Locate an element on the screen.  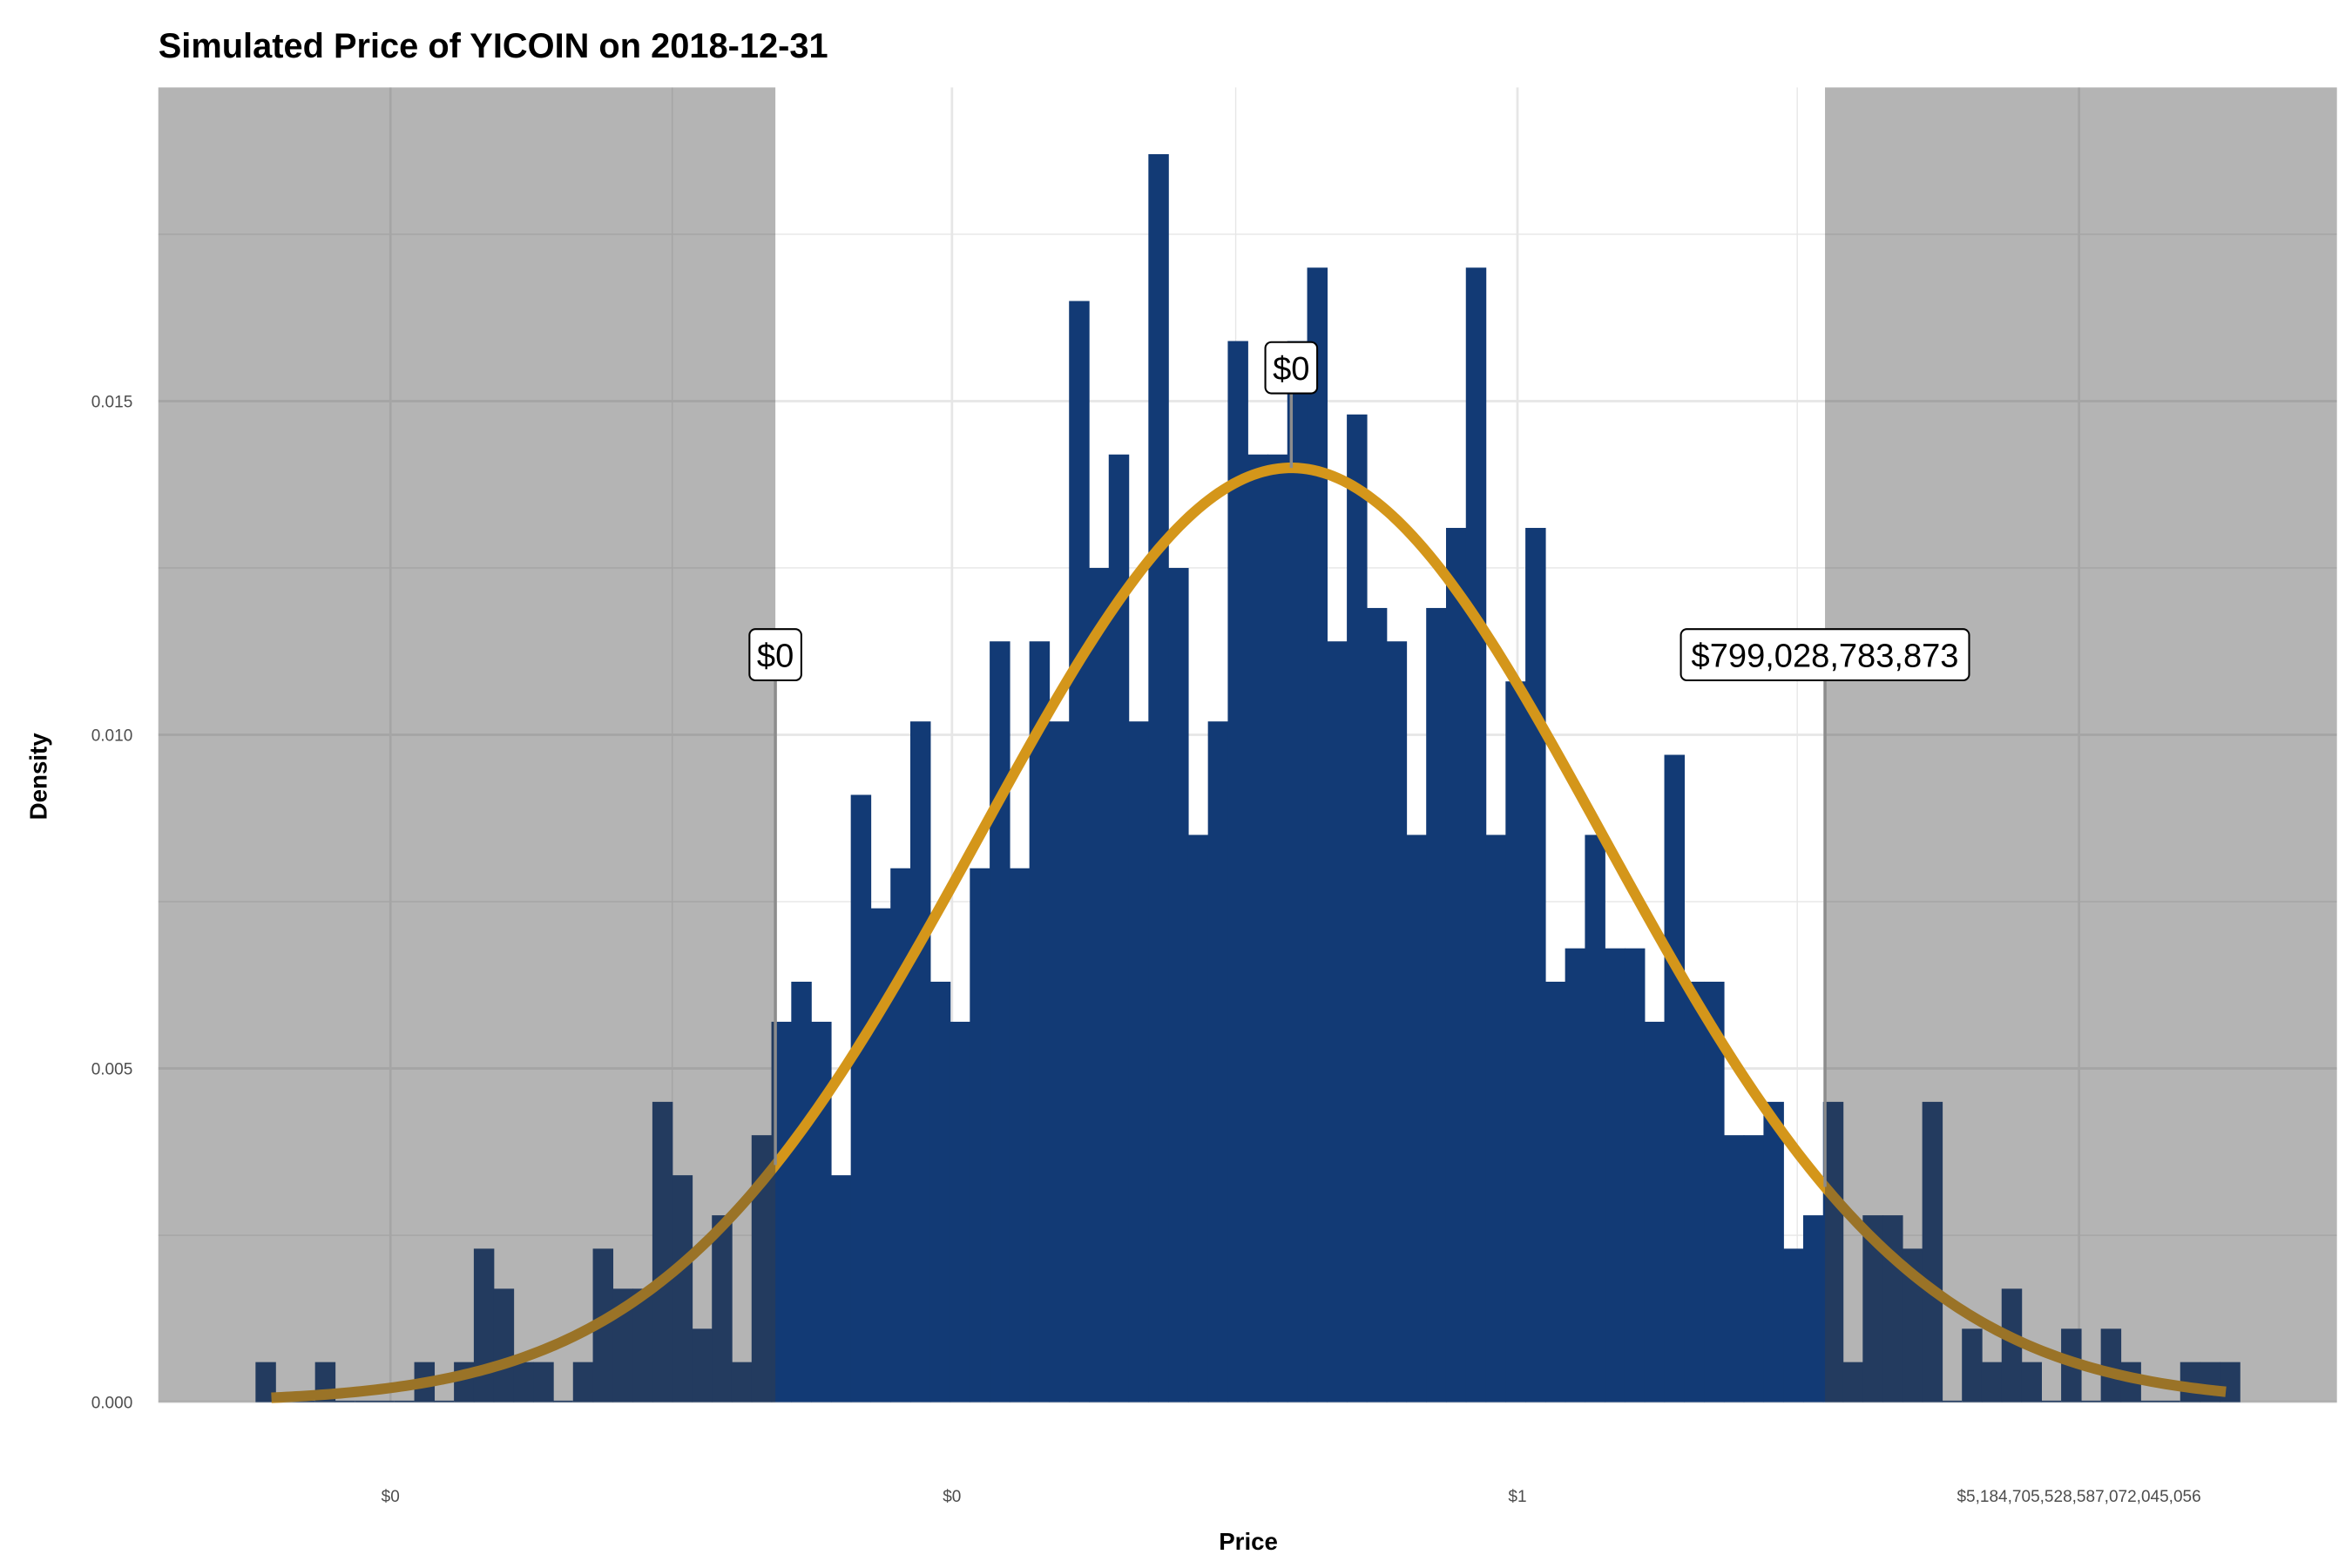
x-tick-label: $5,184,705,528,587,072,045,056 is located at coordinates (2078, 1497).